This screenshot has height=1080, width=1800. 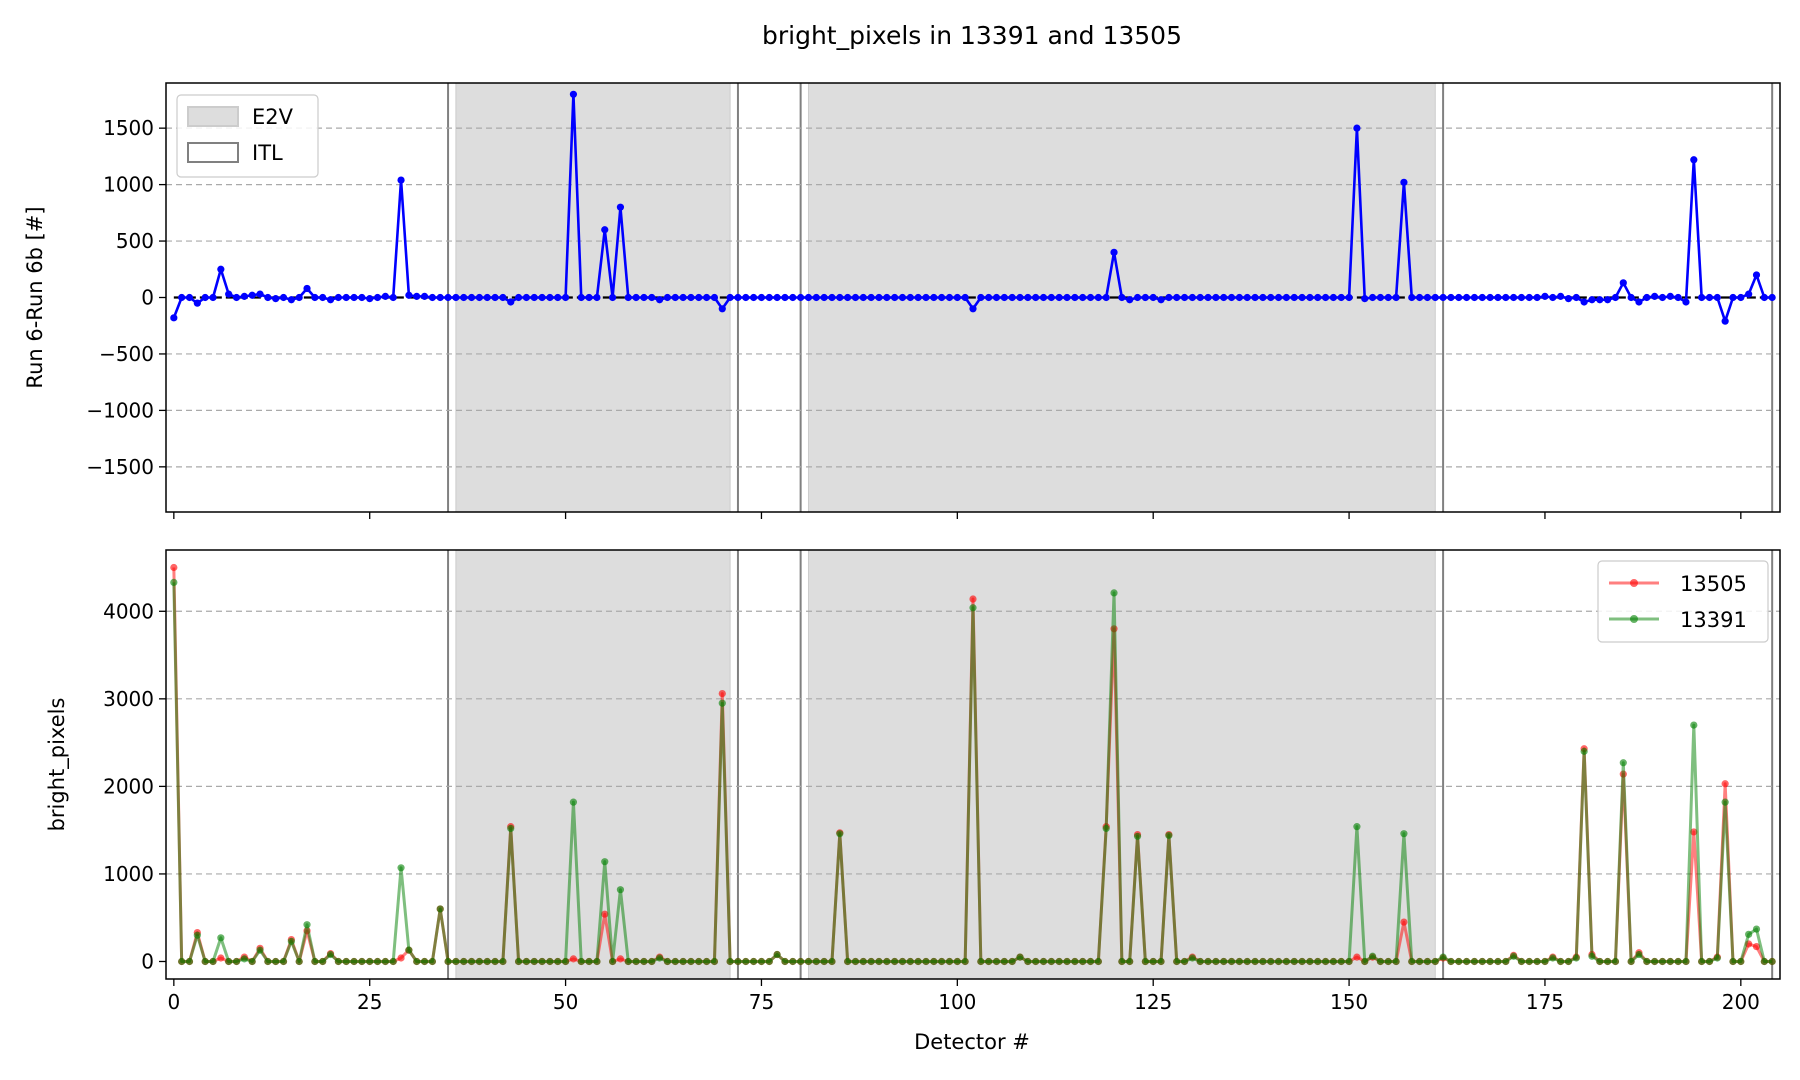 I want to click on x-axis-label: Detector #, so click(x=972, y=1042).